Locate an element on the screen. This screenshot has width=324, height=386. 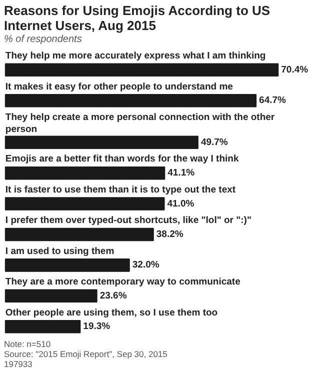
y-tick-label: It is faster to use them than it is to type out the text is located at coordinates (120, 190).